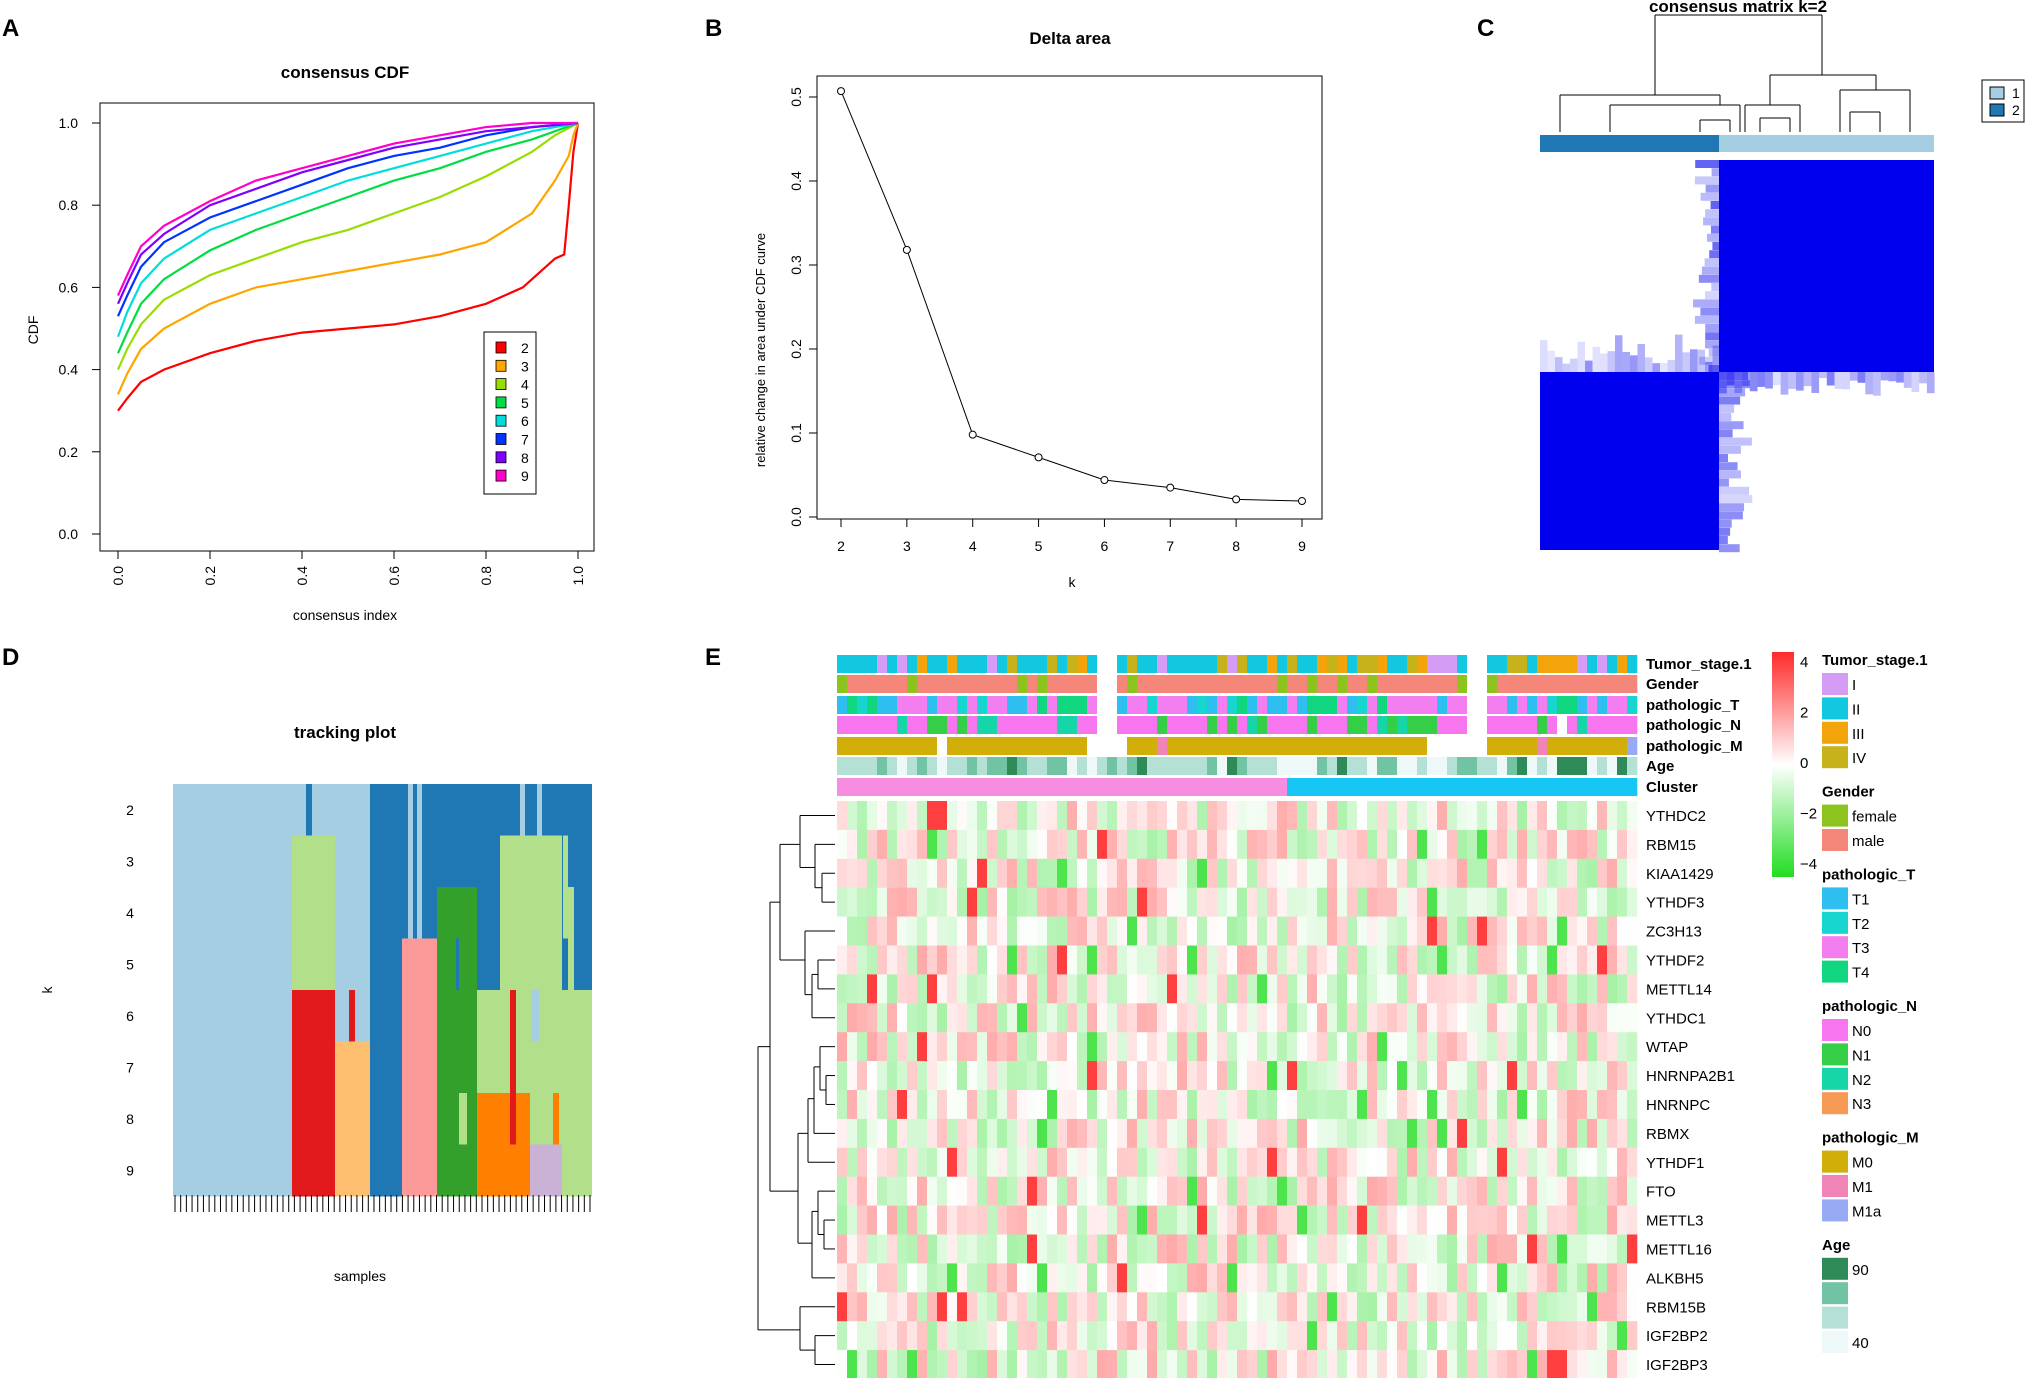  Describe the element at coordinates (1676, 816) in the screenshot. I see `gene-label: YTHDC2` at that location.